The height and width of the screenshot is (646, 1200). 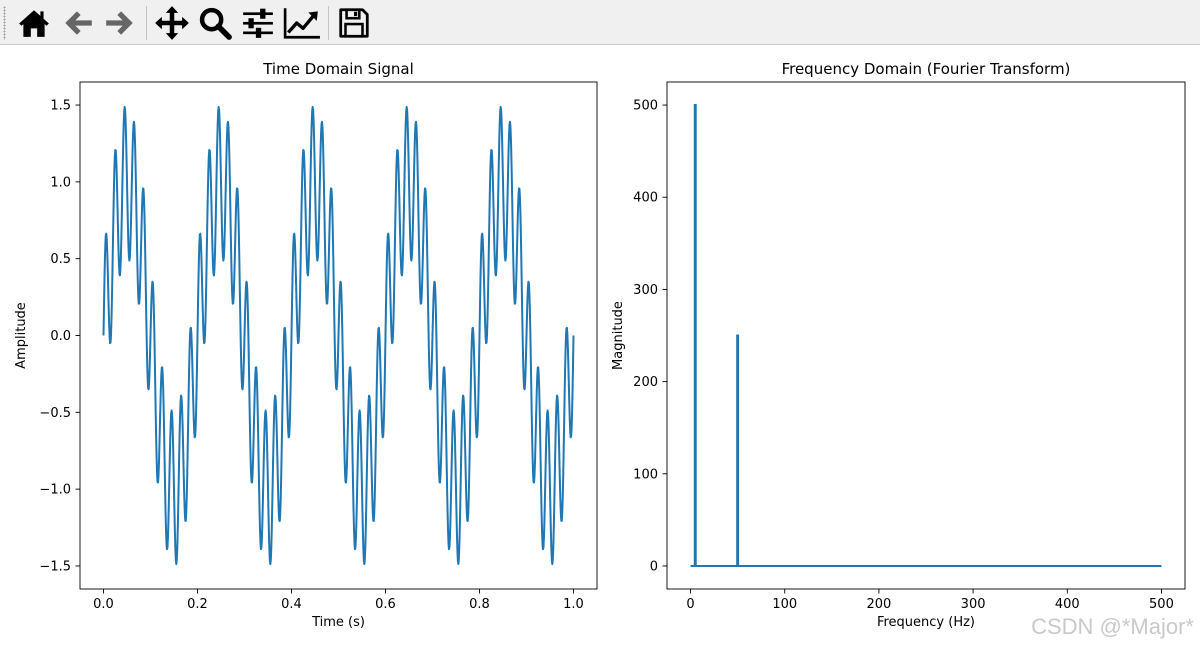 I want to click on time-y-tick-label: 0.0, so click(x=60, y=336).